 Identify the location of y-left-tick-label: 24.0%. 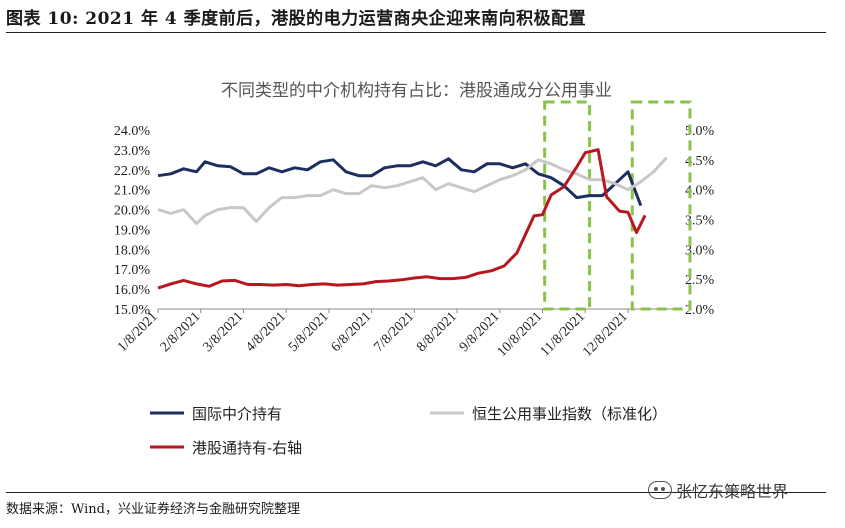
(132, 131).